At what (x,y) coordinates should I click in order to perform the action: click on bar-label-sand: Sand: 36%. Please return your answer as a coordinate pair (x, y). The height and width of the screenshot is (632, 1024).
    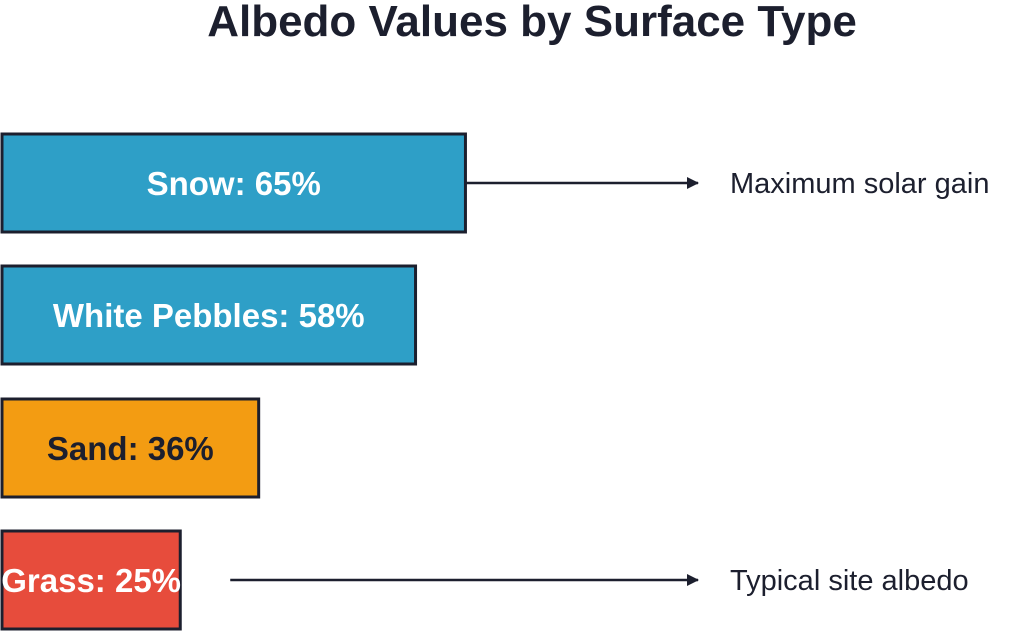
    Looking at the image, I should click on (130, 448).